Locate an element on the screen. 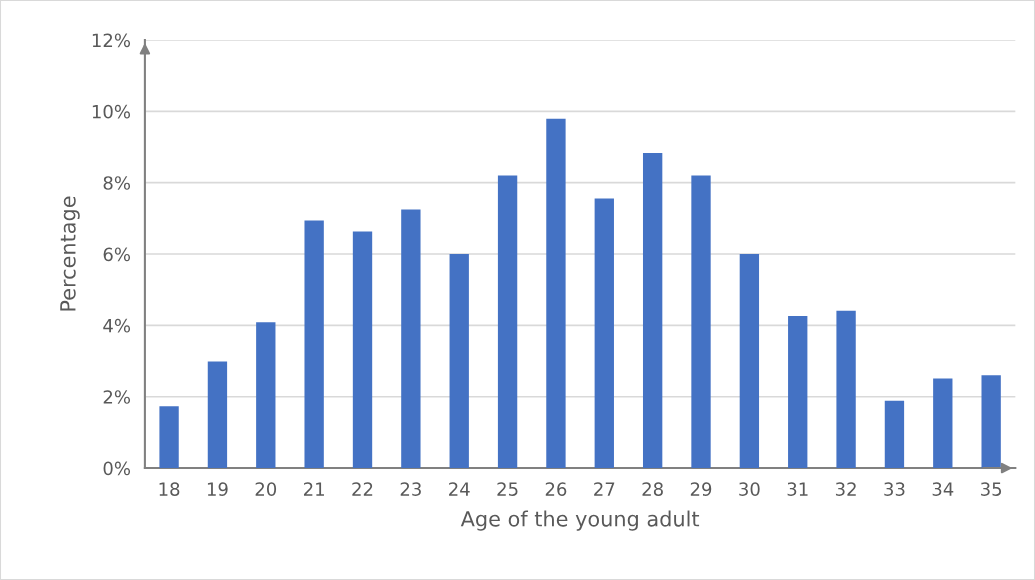 The width and height of the screenshot is (1035, 580). x-tick-label: 21 is located at coordinates (313, 489).